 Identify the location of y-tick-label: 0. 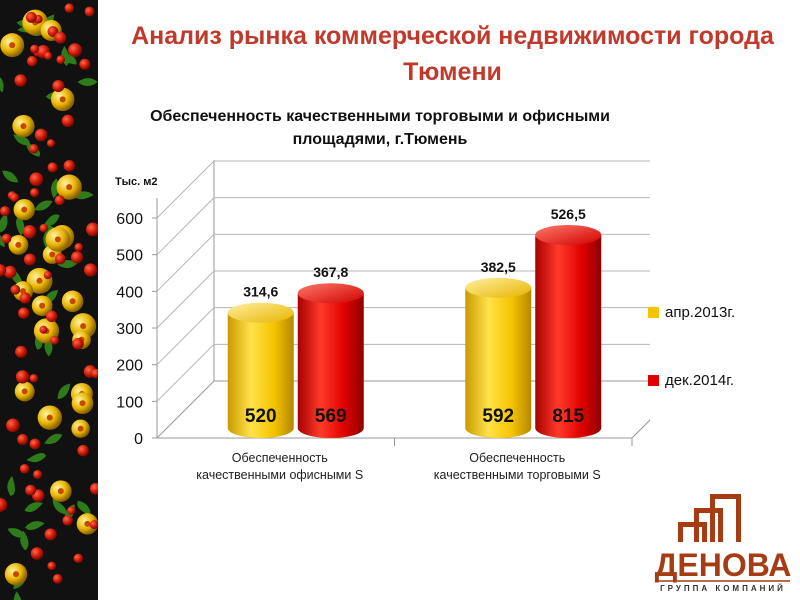
(138, 439).